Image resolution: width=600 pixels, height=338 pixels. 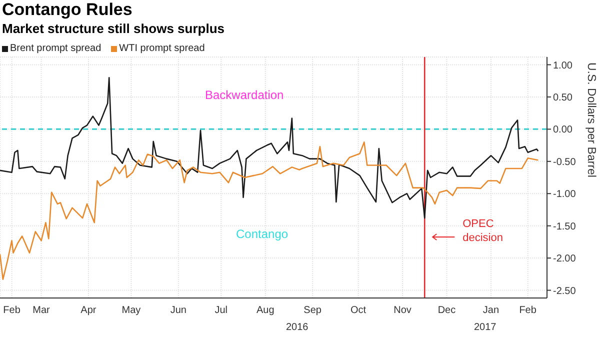 What do you see at coordinates (447, 310) in the screenshot?
I see `x-tick-label: Dec` at bounding box center [447, 310].